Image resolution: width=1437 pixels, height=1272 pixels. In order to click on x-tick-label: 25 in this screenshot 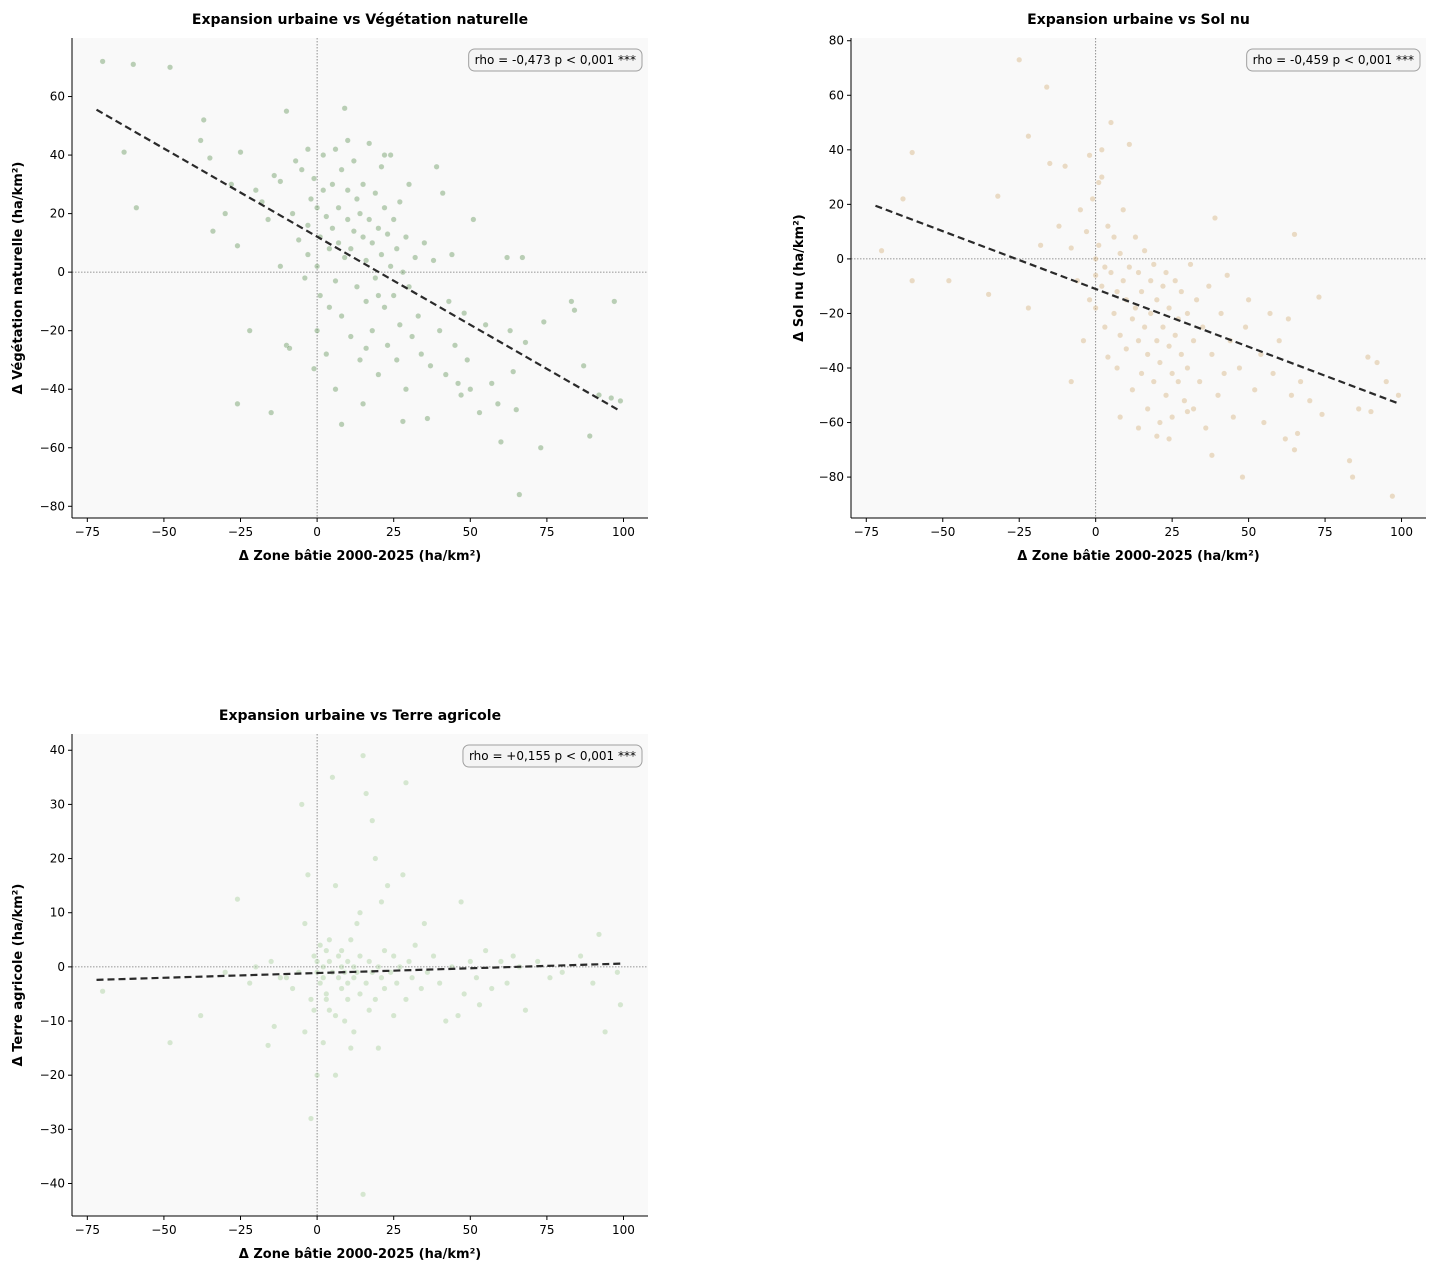, I will do `click(1172, 532)`.